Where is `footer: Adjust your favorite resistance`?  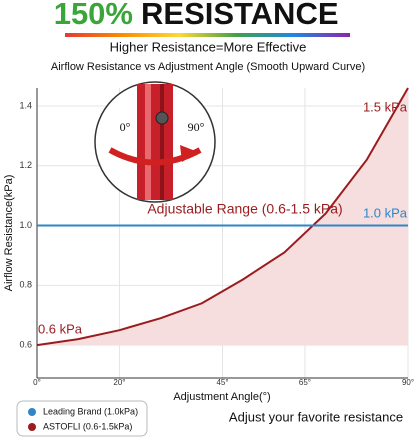
footer: Adjust your favorite resistance is located at coordinates (316, 416).